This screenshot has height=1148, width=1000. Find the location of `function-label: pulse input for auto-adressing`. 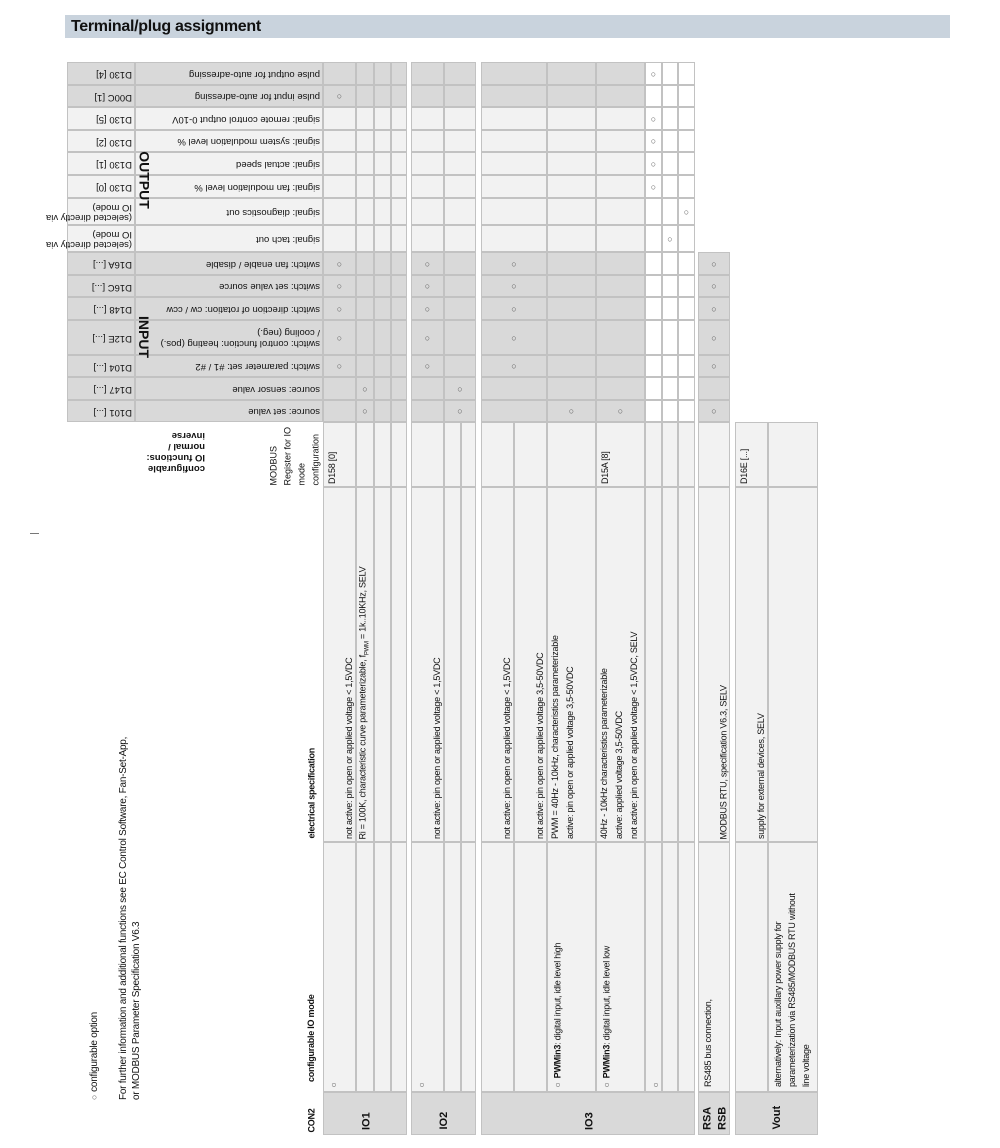

function-label: pulse input for auto-adressing is located at coordinates (257, 97).